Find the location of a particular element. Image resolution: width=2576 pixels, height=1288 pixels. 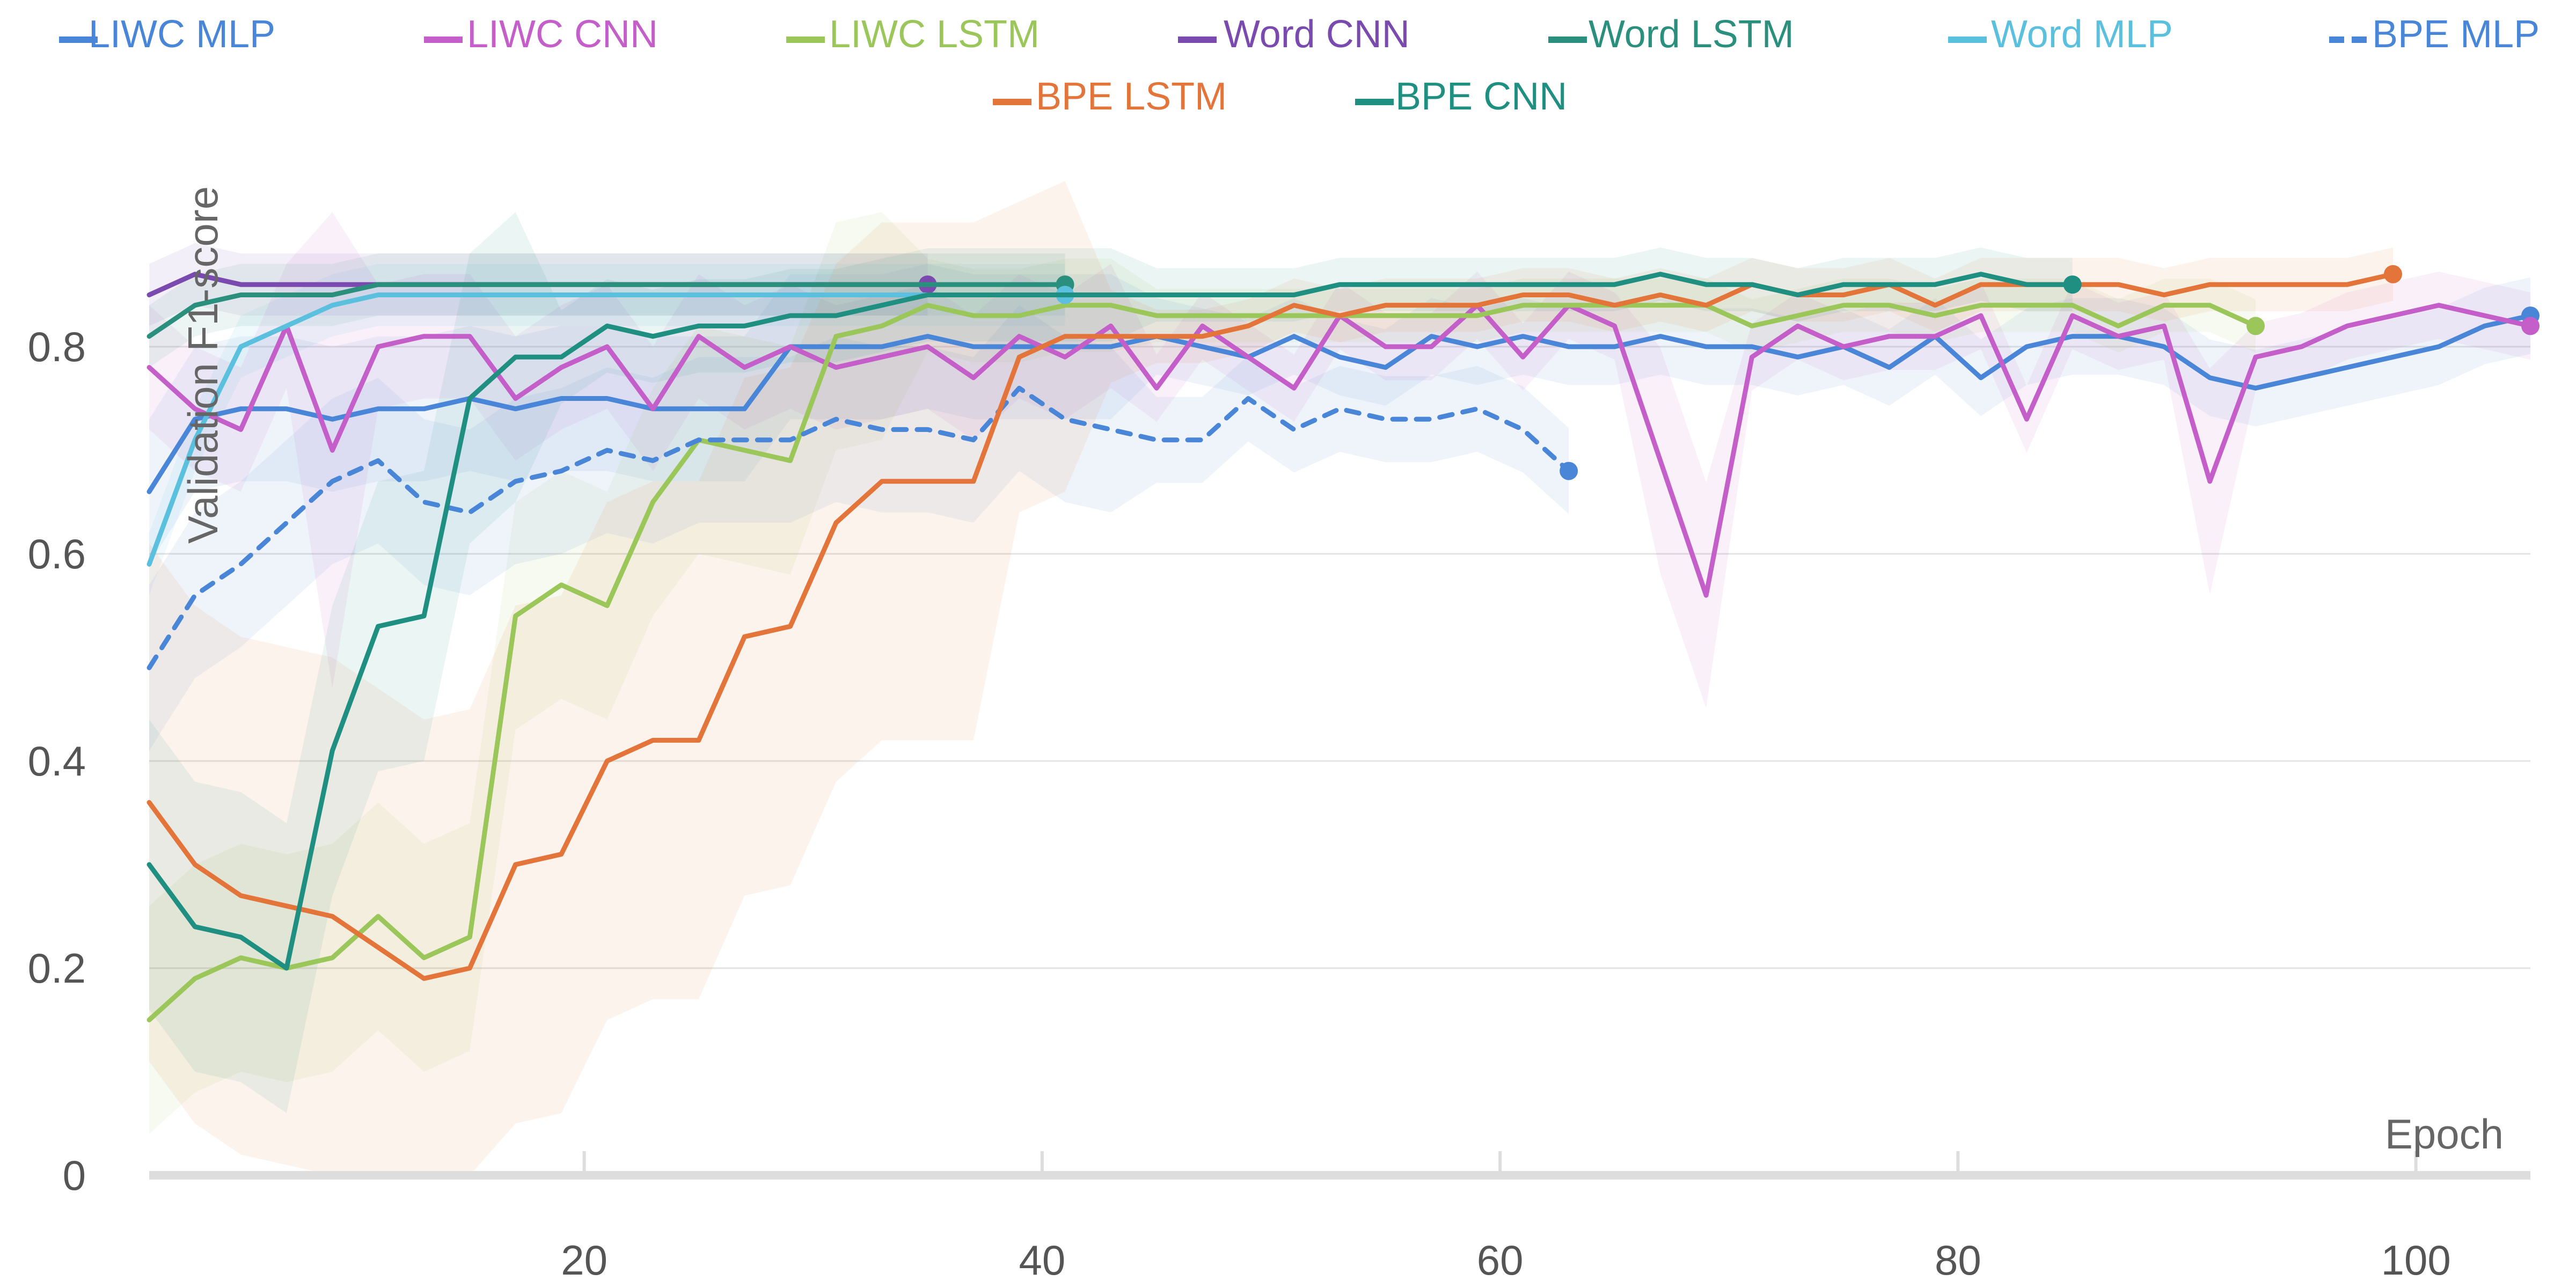

x-tick-label: 80 is located at coordinates (1958, 1260).